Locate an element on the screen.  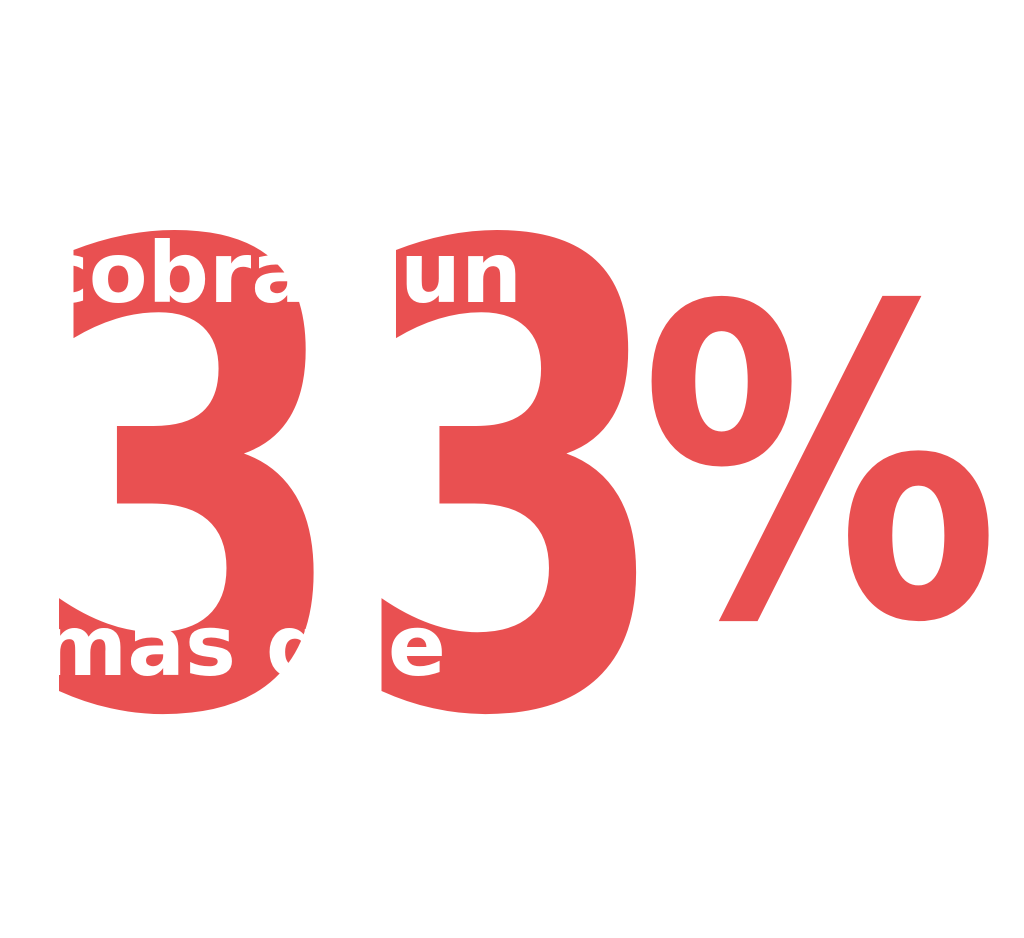
bottom-caption: más que is located at coordinates (242, 646).